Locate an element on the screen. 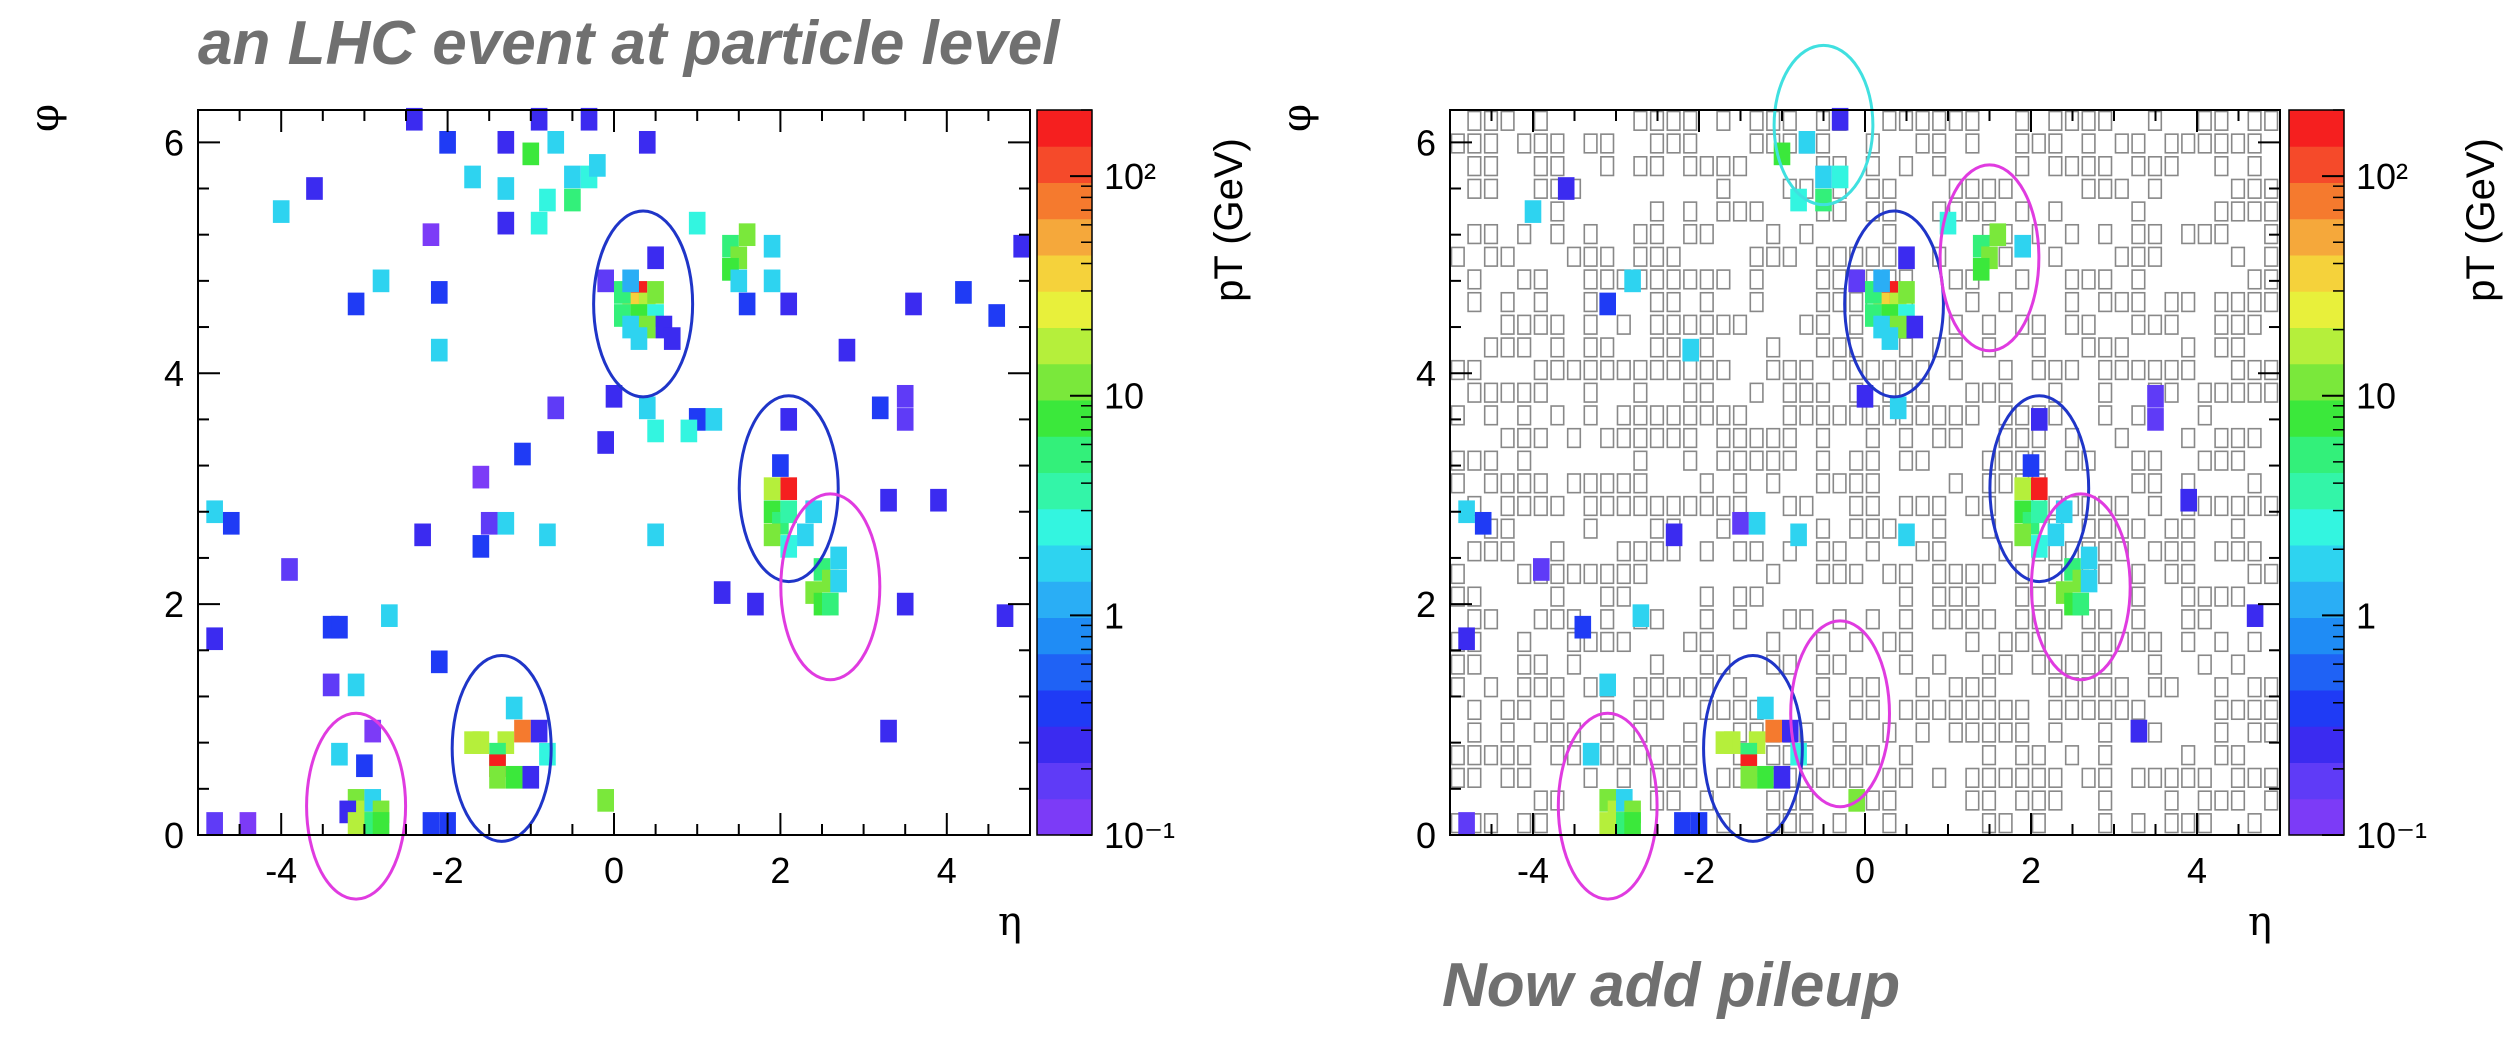 The width and height of the screenshot is (2510, 1040). jet-ellipse-hard is located at coordinates (2039, 489).